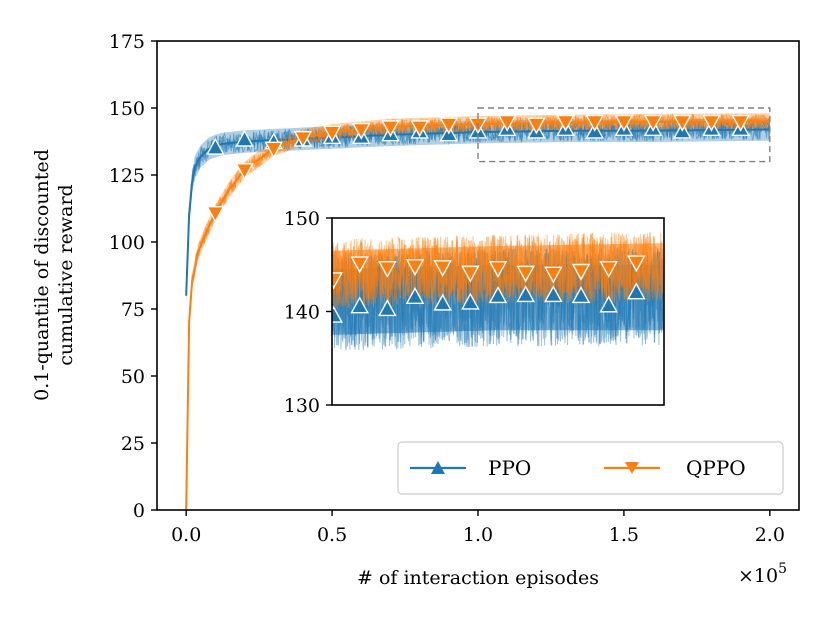  Describe the element at coordinates (302, 406) in the screenshot. I see `inset-y-tick-label: 130` at that location.